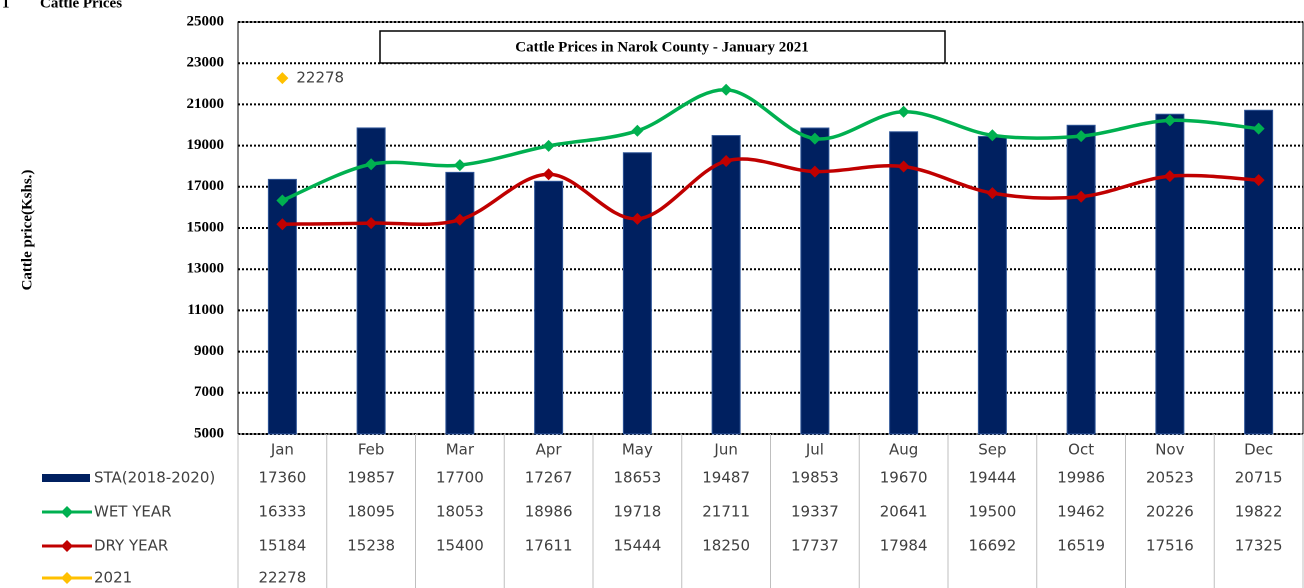 Image resolution: width=1304 pixels, height=588 pixels. What do you see at coordinates (1258, 450) in the screenshot?
I see `x-tick-label: Dec` at bounding box center [1258, 450].